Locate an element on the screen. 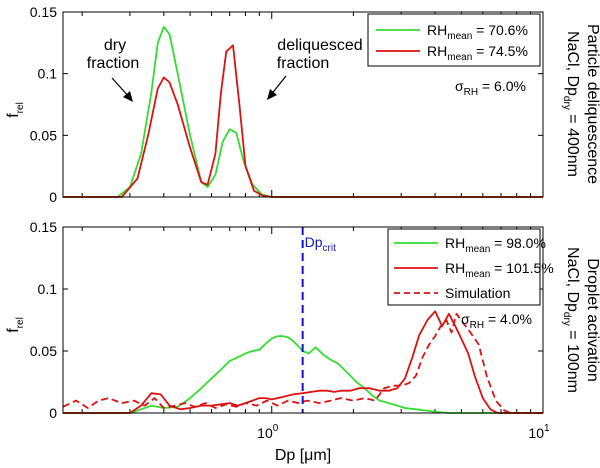  bottom-legend-entry-2: RHmean = 101.5% is located at coordinates (499, 270).